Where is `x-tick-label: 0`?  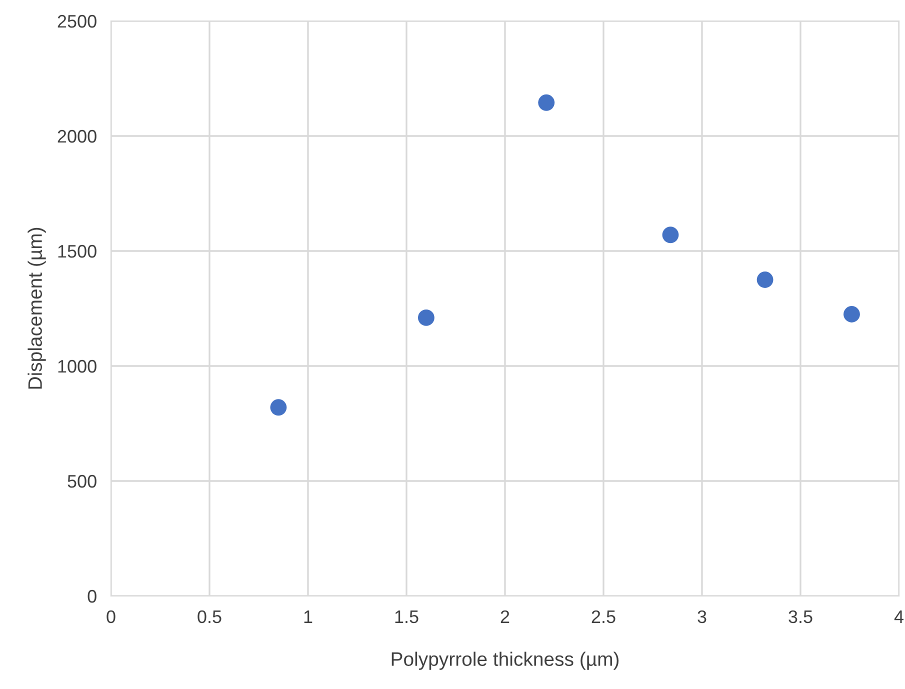 x-tick-label: 0 is located at coordinates (111, 617).